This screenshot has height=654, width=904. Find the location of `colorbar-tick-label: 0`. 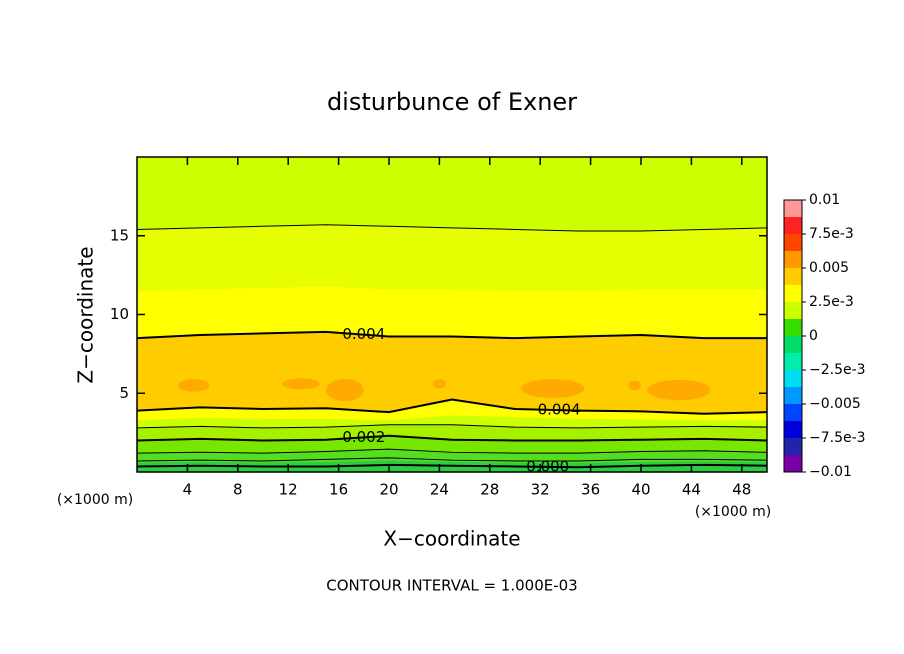

colorbar-tick-label: 0 is located at coordinates (813, 336).